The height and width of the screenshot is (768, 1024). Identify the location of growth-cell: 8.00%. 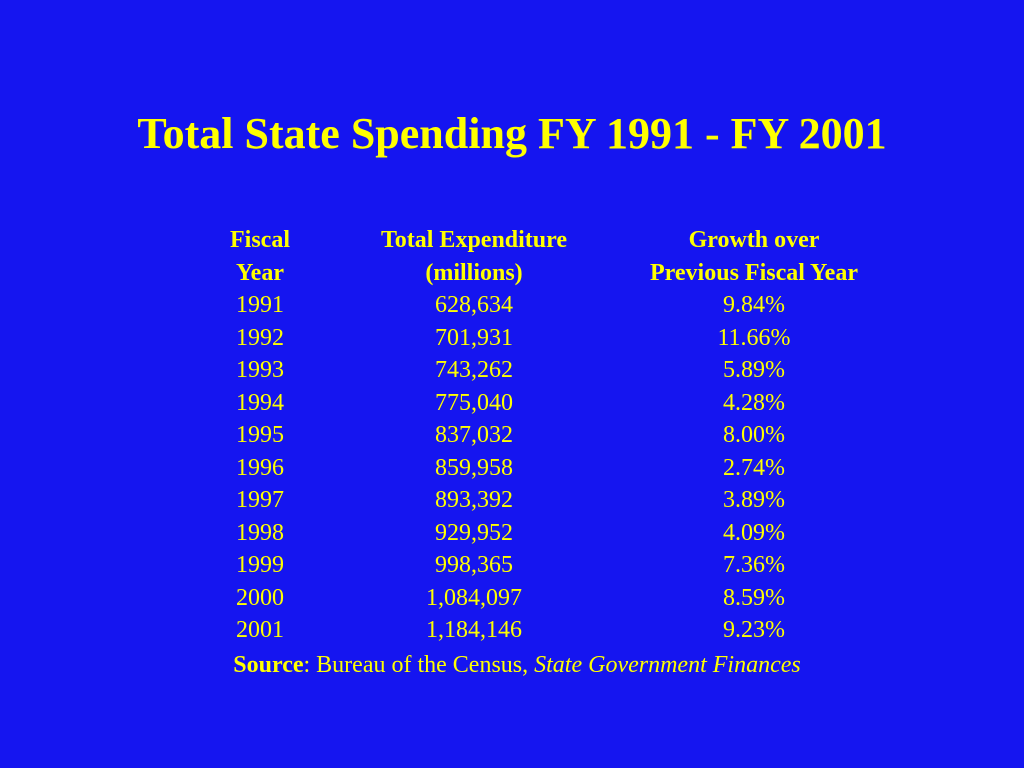
(754, 435).